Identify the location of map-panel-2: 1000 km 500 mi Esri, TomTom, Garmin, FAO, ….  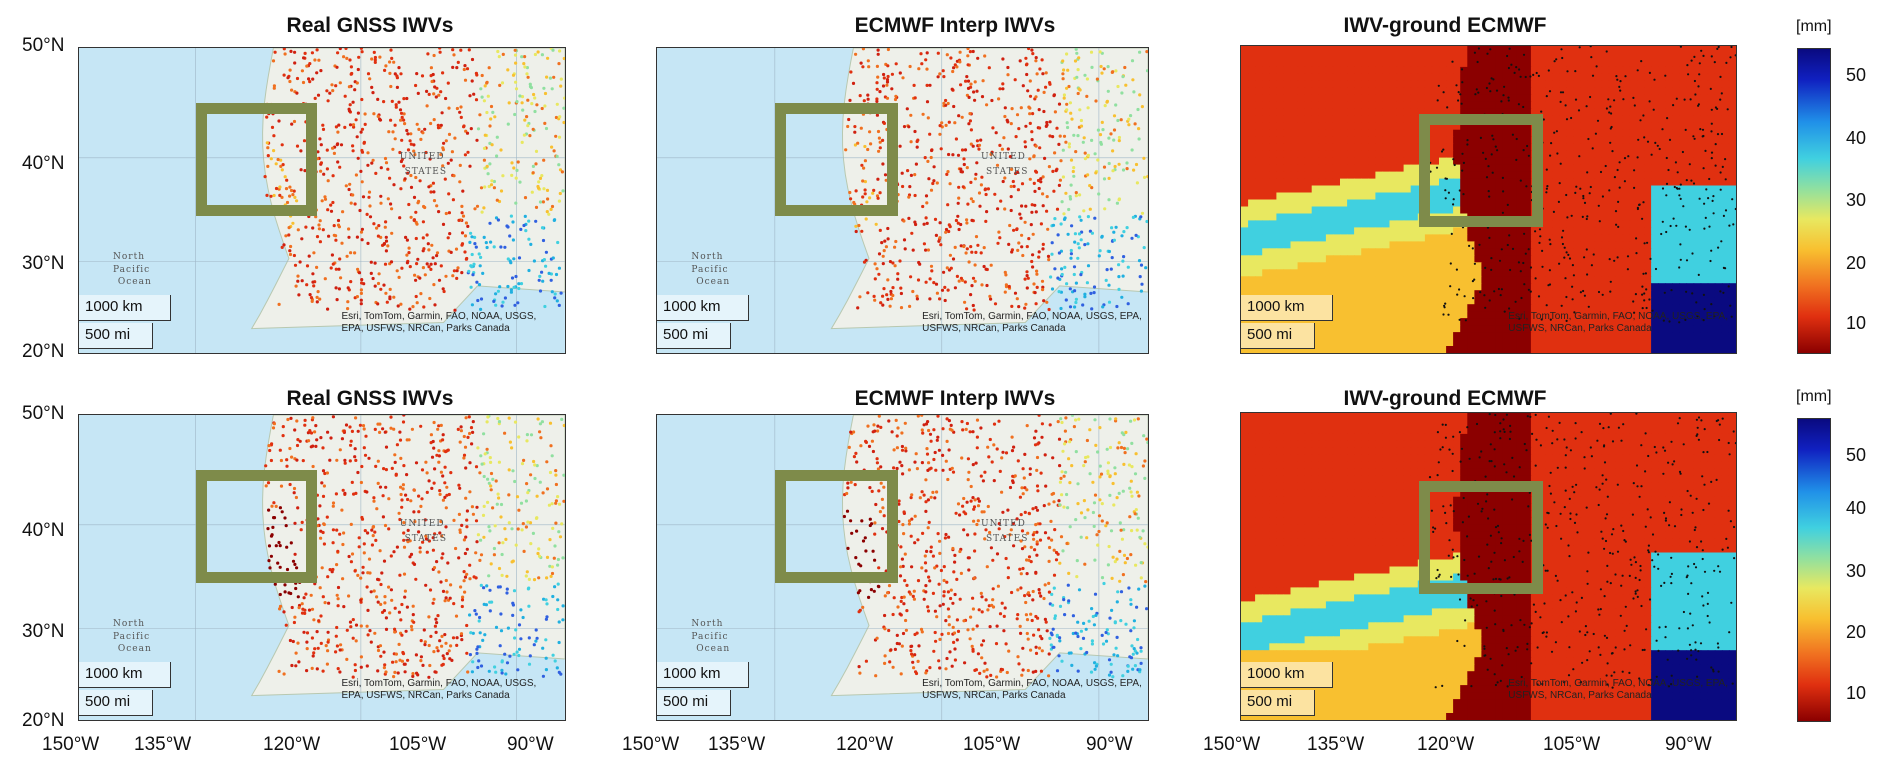
(902, 200).